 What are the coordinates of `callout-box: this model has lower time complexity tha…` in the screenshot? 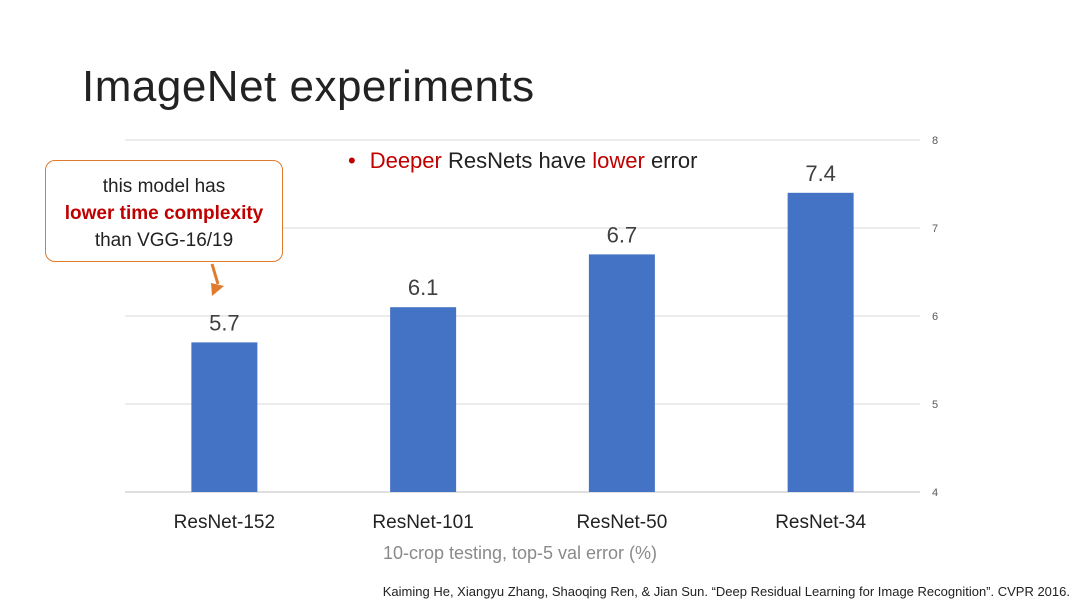 It's located at (164, 211).